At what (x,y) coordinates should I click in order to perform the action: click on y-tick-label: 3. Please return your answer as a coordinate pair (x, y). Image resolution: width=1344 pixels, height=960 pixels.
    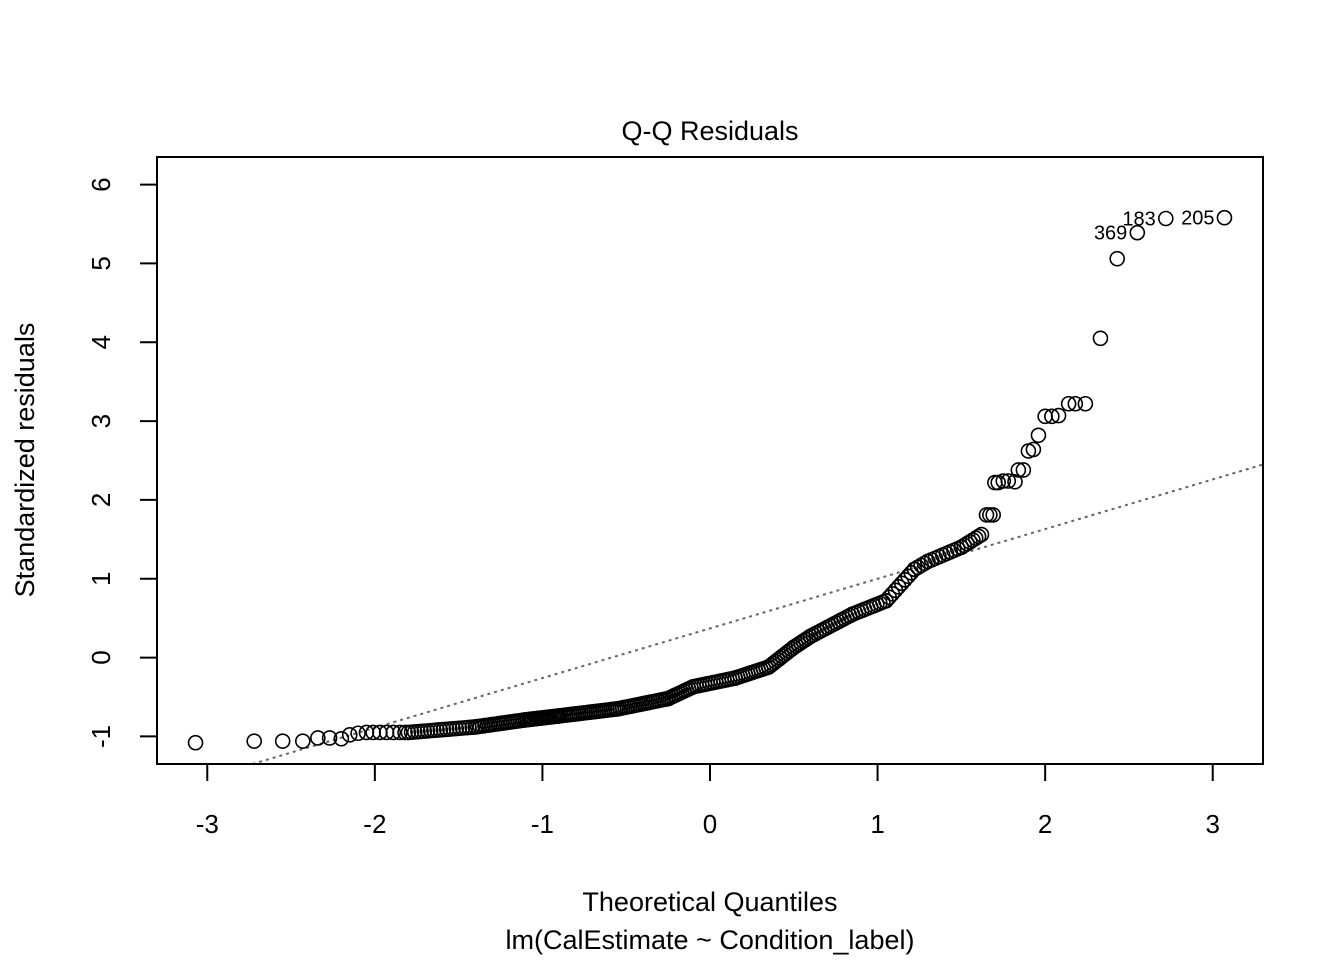
    Looking at the image, I should click on (101, 421).